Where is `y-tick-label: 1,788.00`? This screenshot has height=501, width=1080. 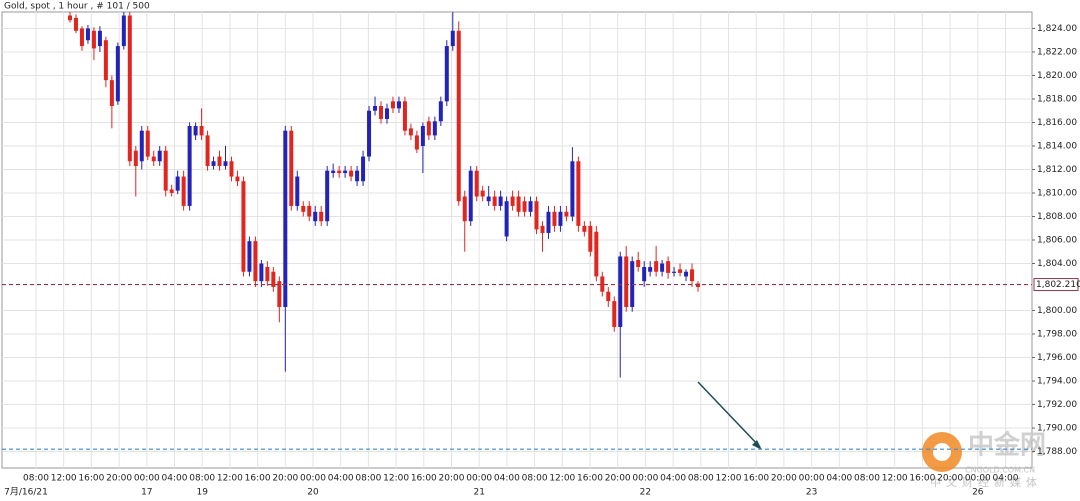
y-tick-label: 1,788.00 is located at coordinates (1057, 452).